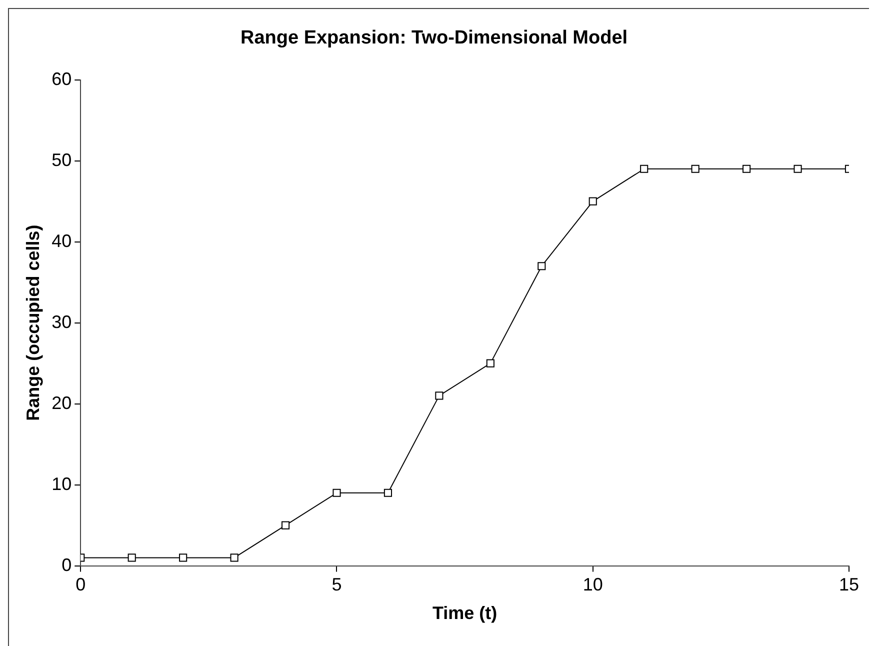  Describe the element at coordinates (32, 322) in the screenshot. I see `y-axis-title: Range (occupied cells)` at that location.